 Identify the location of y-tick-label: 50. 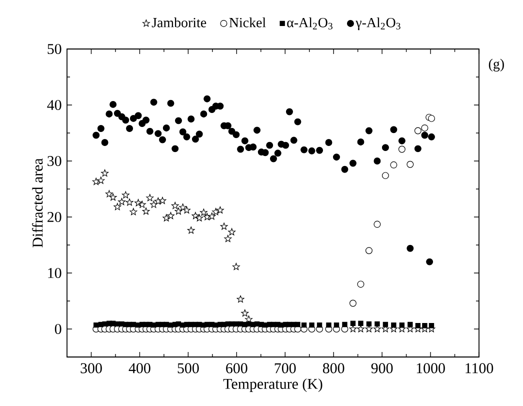
(55, 49).